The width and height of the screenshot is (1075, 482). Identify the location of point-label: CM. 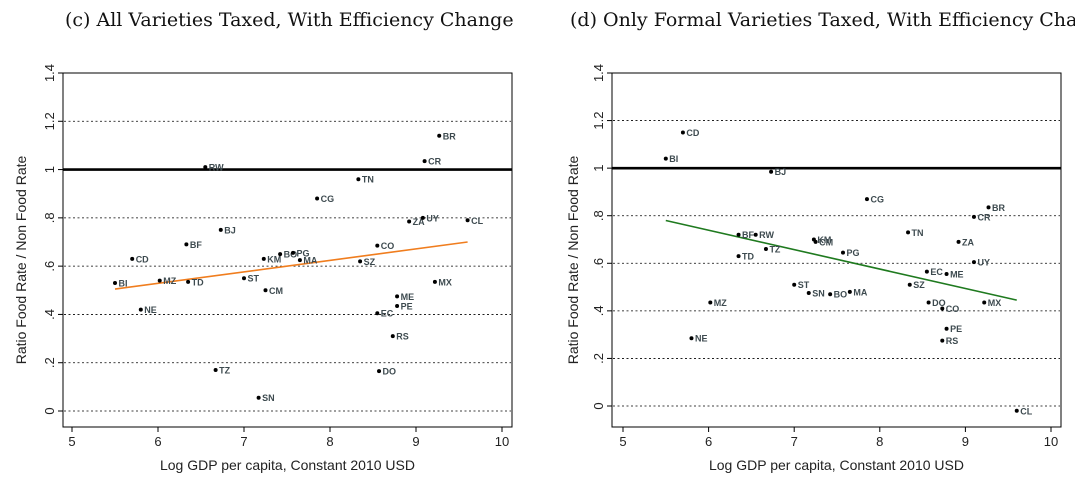
(276, 291).